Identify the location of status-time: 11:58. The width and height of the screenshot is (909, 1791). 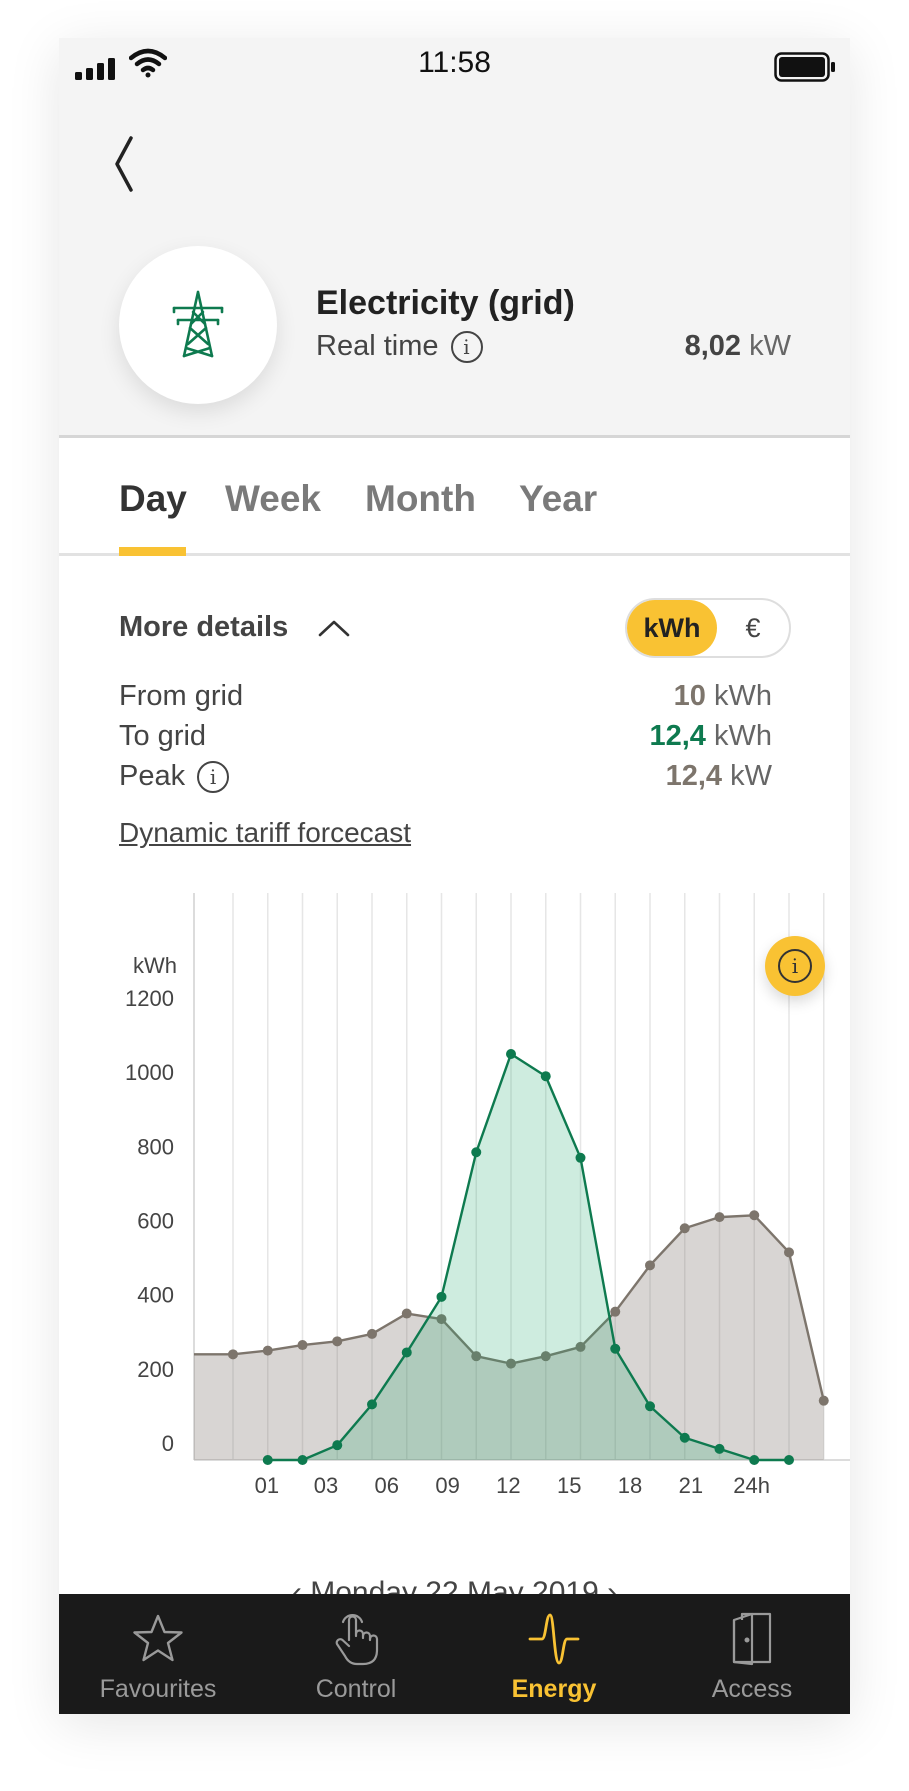
(454, 62).